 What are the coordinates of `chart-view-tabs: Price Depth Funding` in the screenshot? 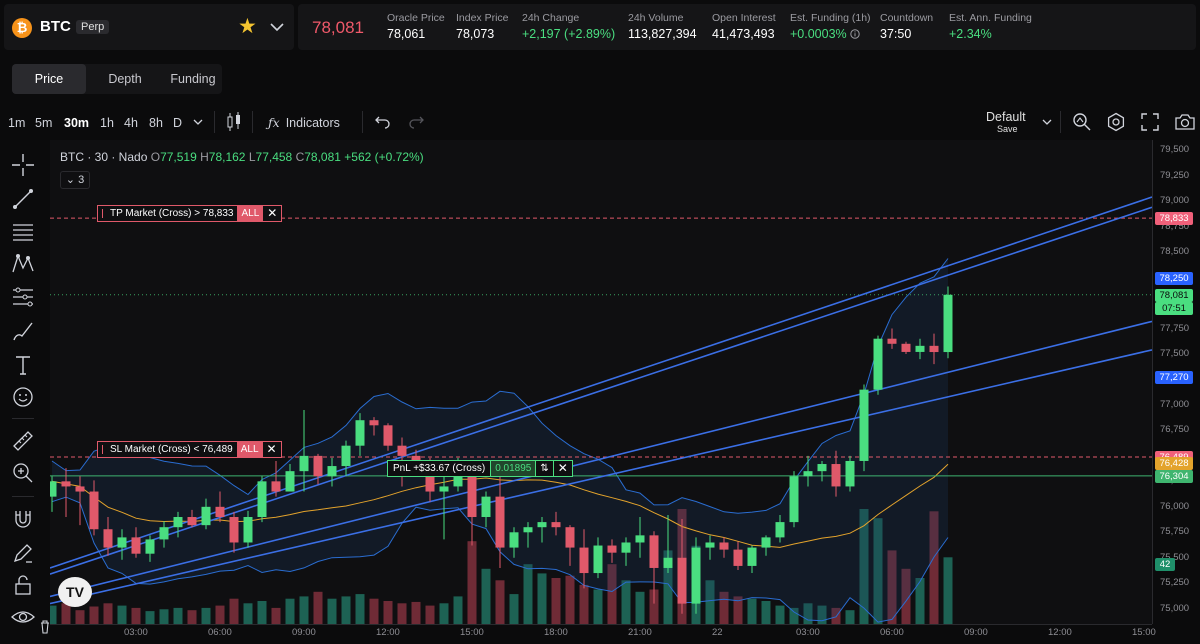 It's located at (117, 79).